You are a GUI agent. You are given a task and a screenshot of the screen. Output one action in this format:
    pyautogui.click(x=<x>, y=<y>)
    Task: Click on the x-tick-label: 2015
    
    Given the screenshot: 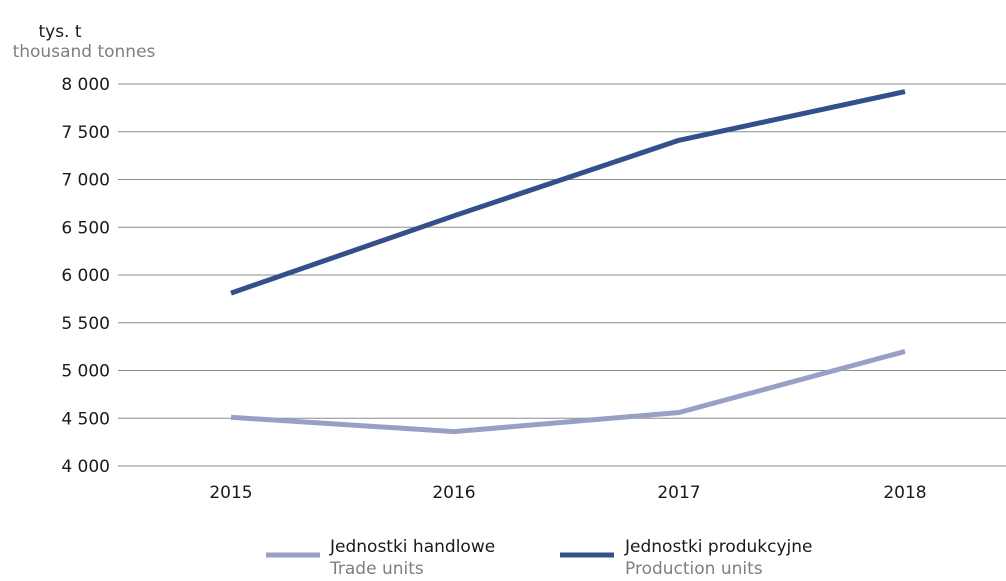 What is the action you would take?
    pyautogui.click(x=230, y=493)
    